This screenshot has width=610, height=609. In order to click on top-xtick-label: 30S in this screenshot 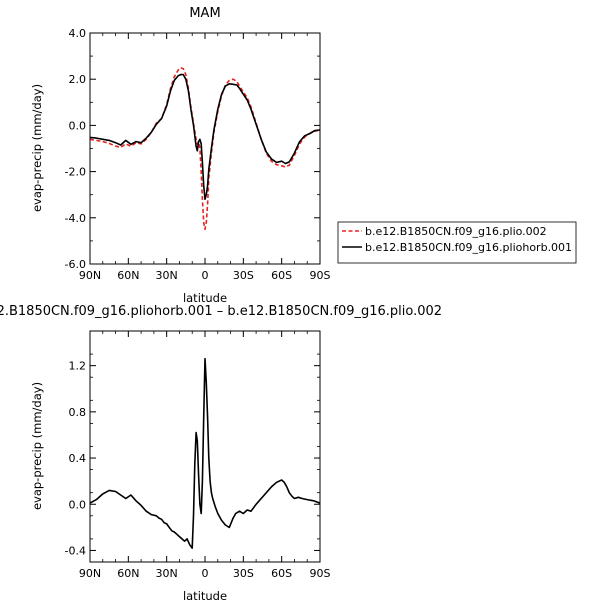, I will do `click(243, 275)`.